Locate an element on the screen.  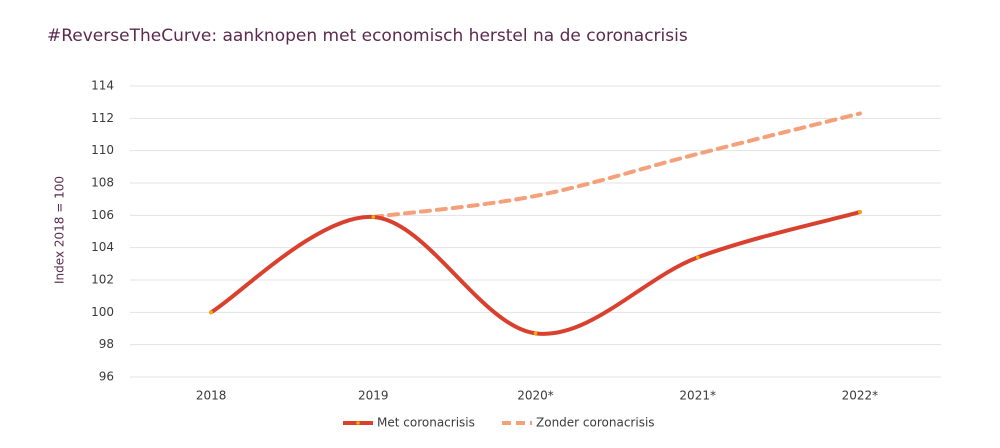
y-tick-label: 112 is located at coordinates (102, 118).